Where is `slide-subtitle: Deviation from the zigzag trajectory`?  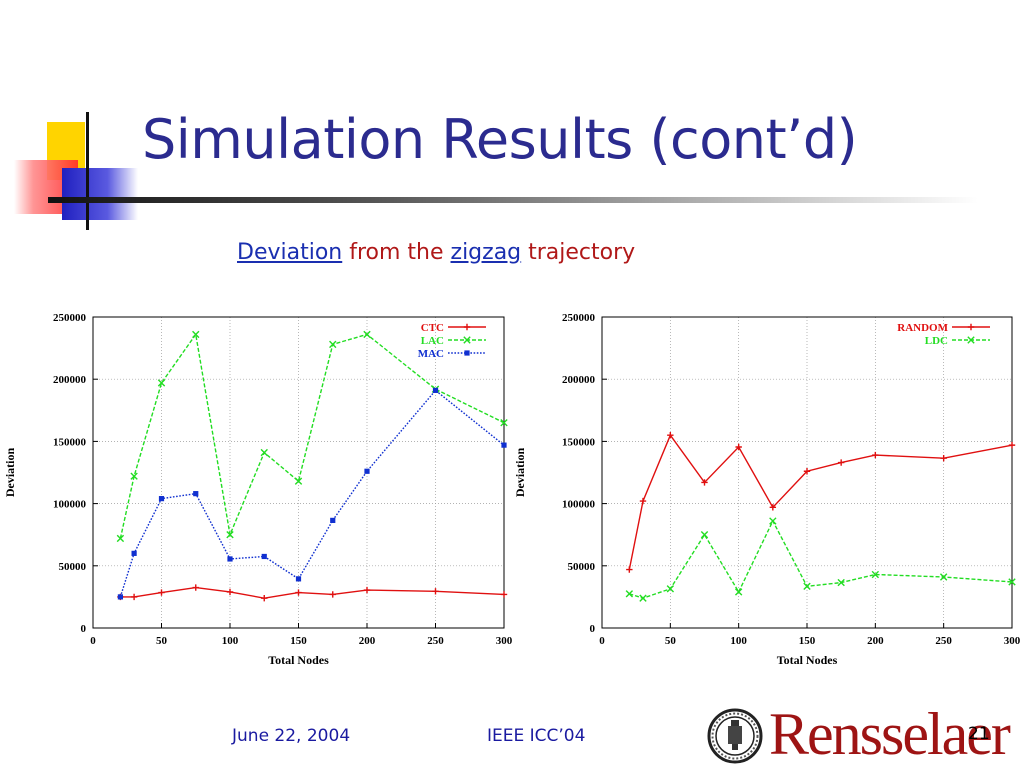
slide-subtitle: Deviation from the zigzag trajectory is located at coordinates (436, 252).